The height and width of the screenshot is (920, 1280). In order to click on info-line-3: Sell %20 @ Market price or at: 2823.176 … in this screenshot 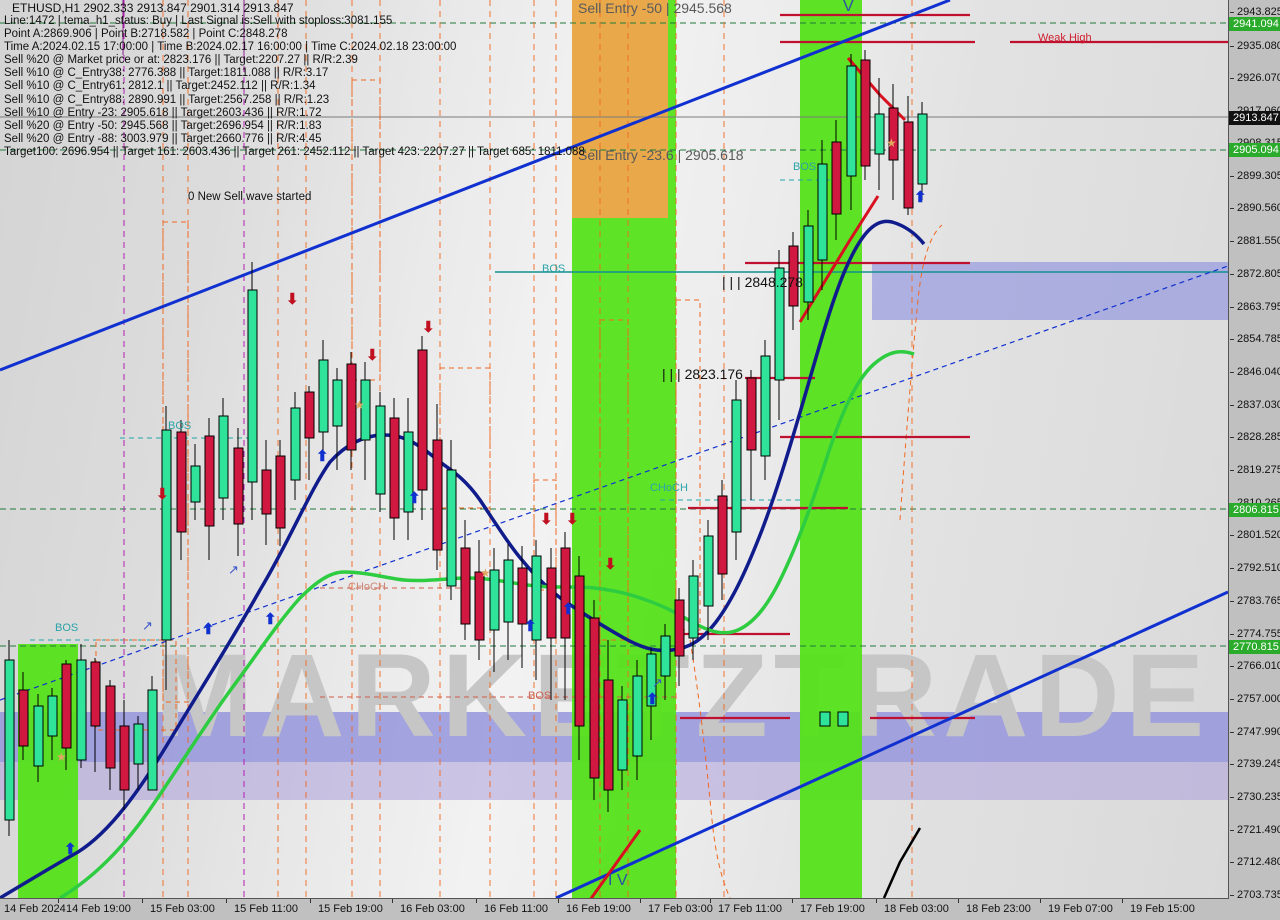, I will do `click(181, 60)`.